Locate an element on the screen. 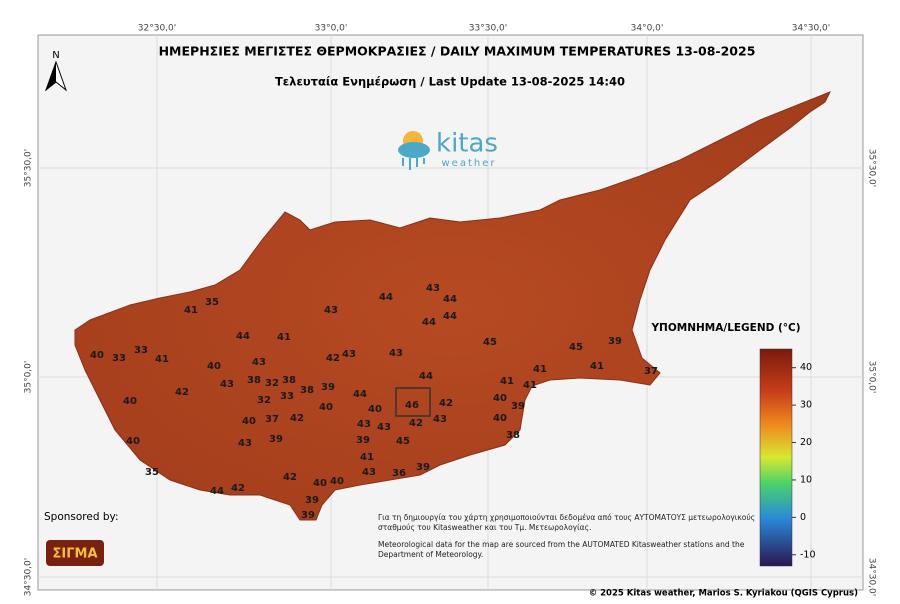 This screenshot has width=900, height=604. colorbar-tick-label: 20 is located at coordinates (806, 442).